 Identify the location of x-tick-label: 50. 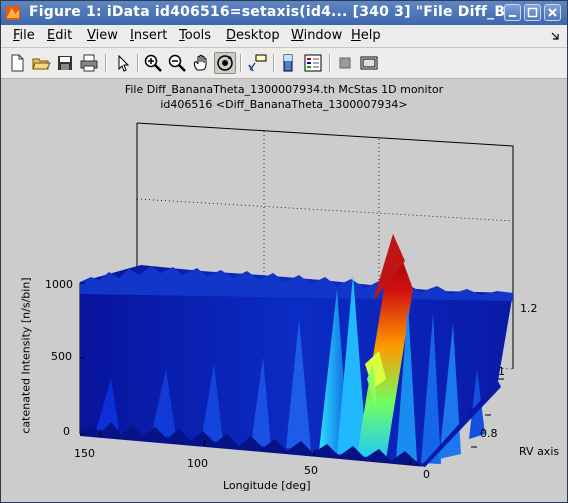
(311, 470).